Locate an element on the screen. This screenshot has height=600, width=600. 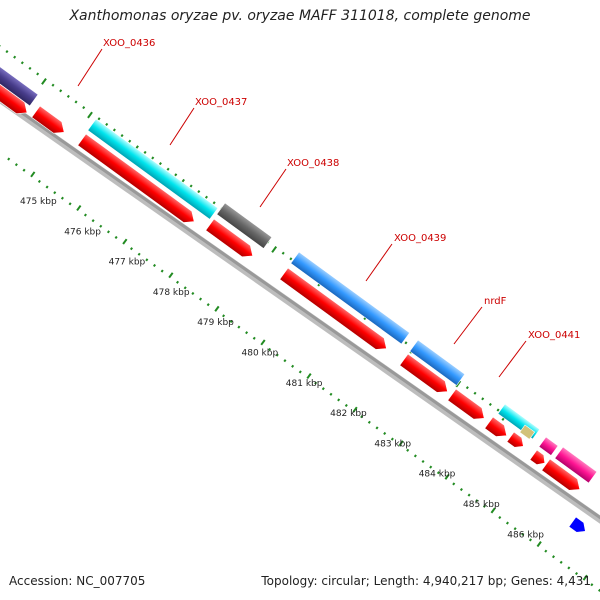
kbp-label: 477 kbp is located at coordinates (127, 263).